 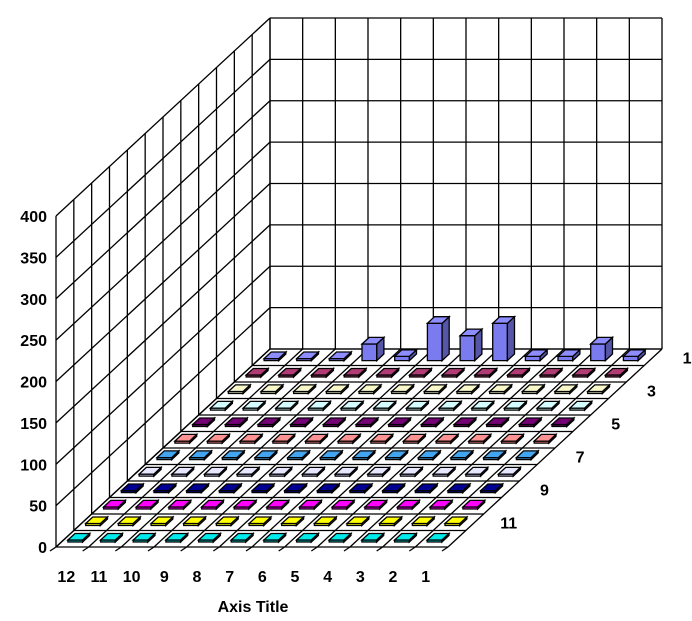 I want to click on x-tick-label: 8, so click(x=197, y=577).